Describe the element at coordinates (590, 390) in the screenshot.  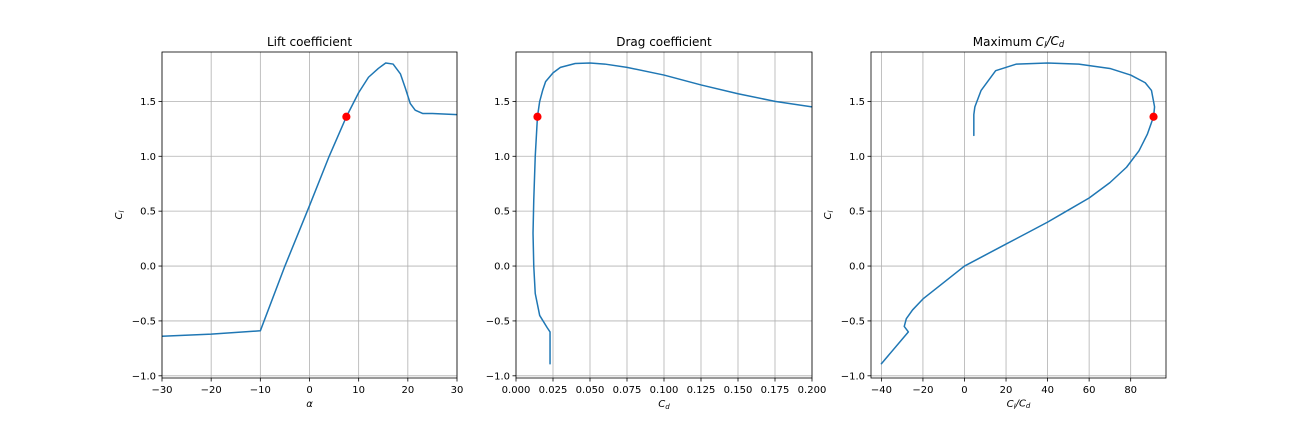
I see `x-tick-label: 0.050` at that location.